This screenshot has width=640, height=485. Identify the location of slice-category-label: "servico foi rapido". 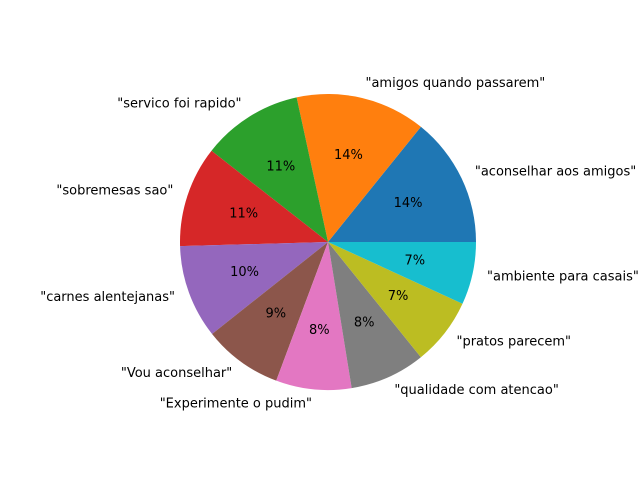
(179, 104).